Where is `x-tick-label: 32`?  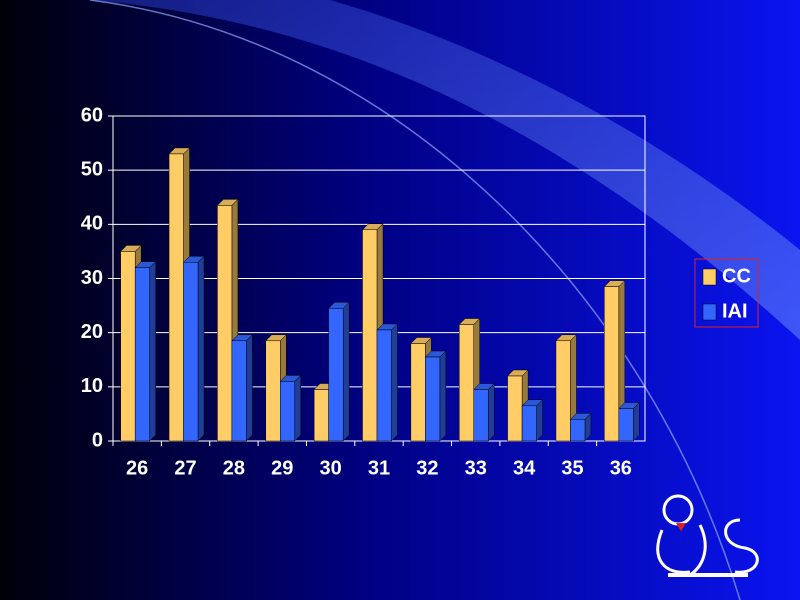
x-tick-label: 32 is located at coordinates (427, 468).